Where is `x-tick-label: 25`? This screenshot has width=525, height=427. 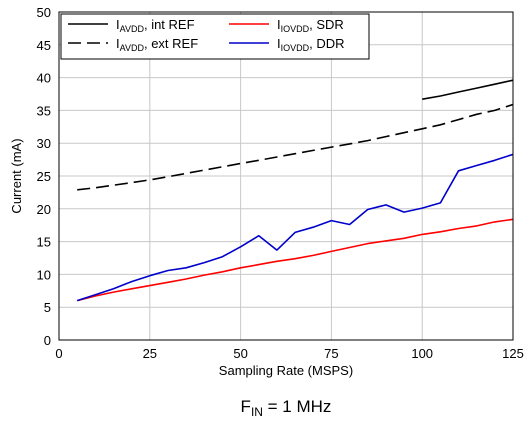 x-tick-label: 25 is located at coordinates (150, 353).